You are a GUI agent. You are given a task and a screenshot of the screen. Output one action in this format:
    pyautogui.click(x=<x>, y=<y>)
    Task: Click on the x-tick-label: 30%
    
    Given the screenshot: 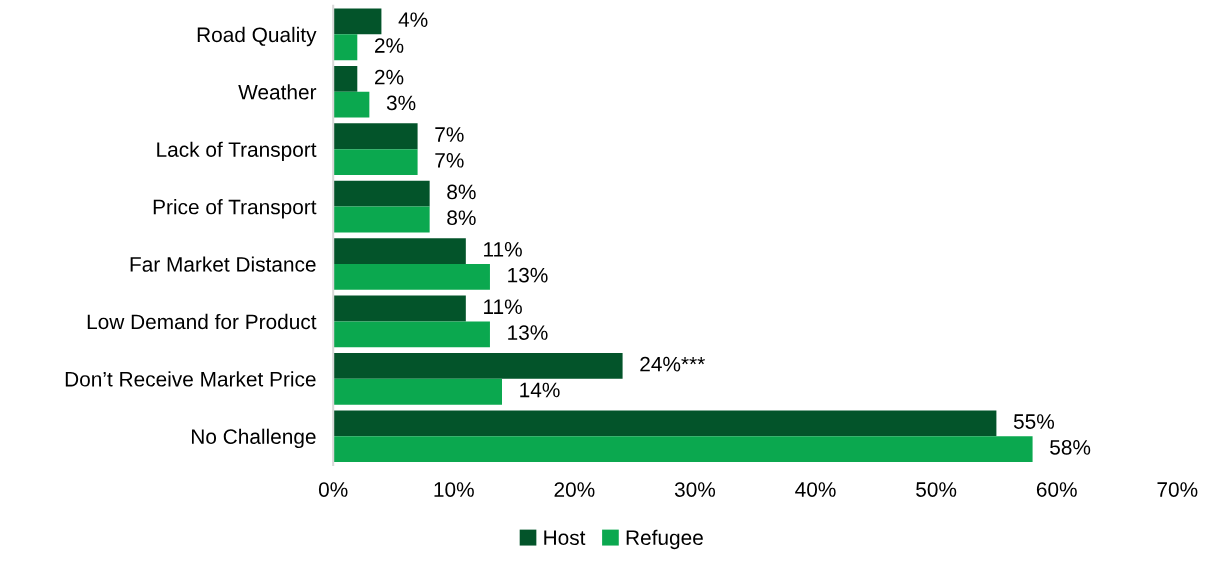 What is the action you would take?
    pyautogui.click(x=695, y=489)
    